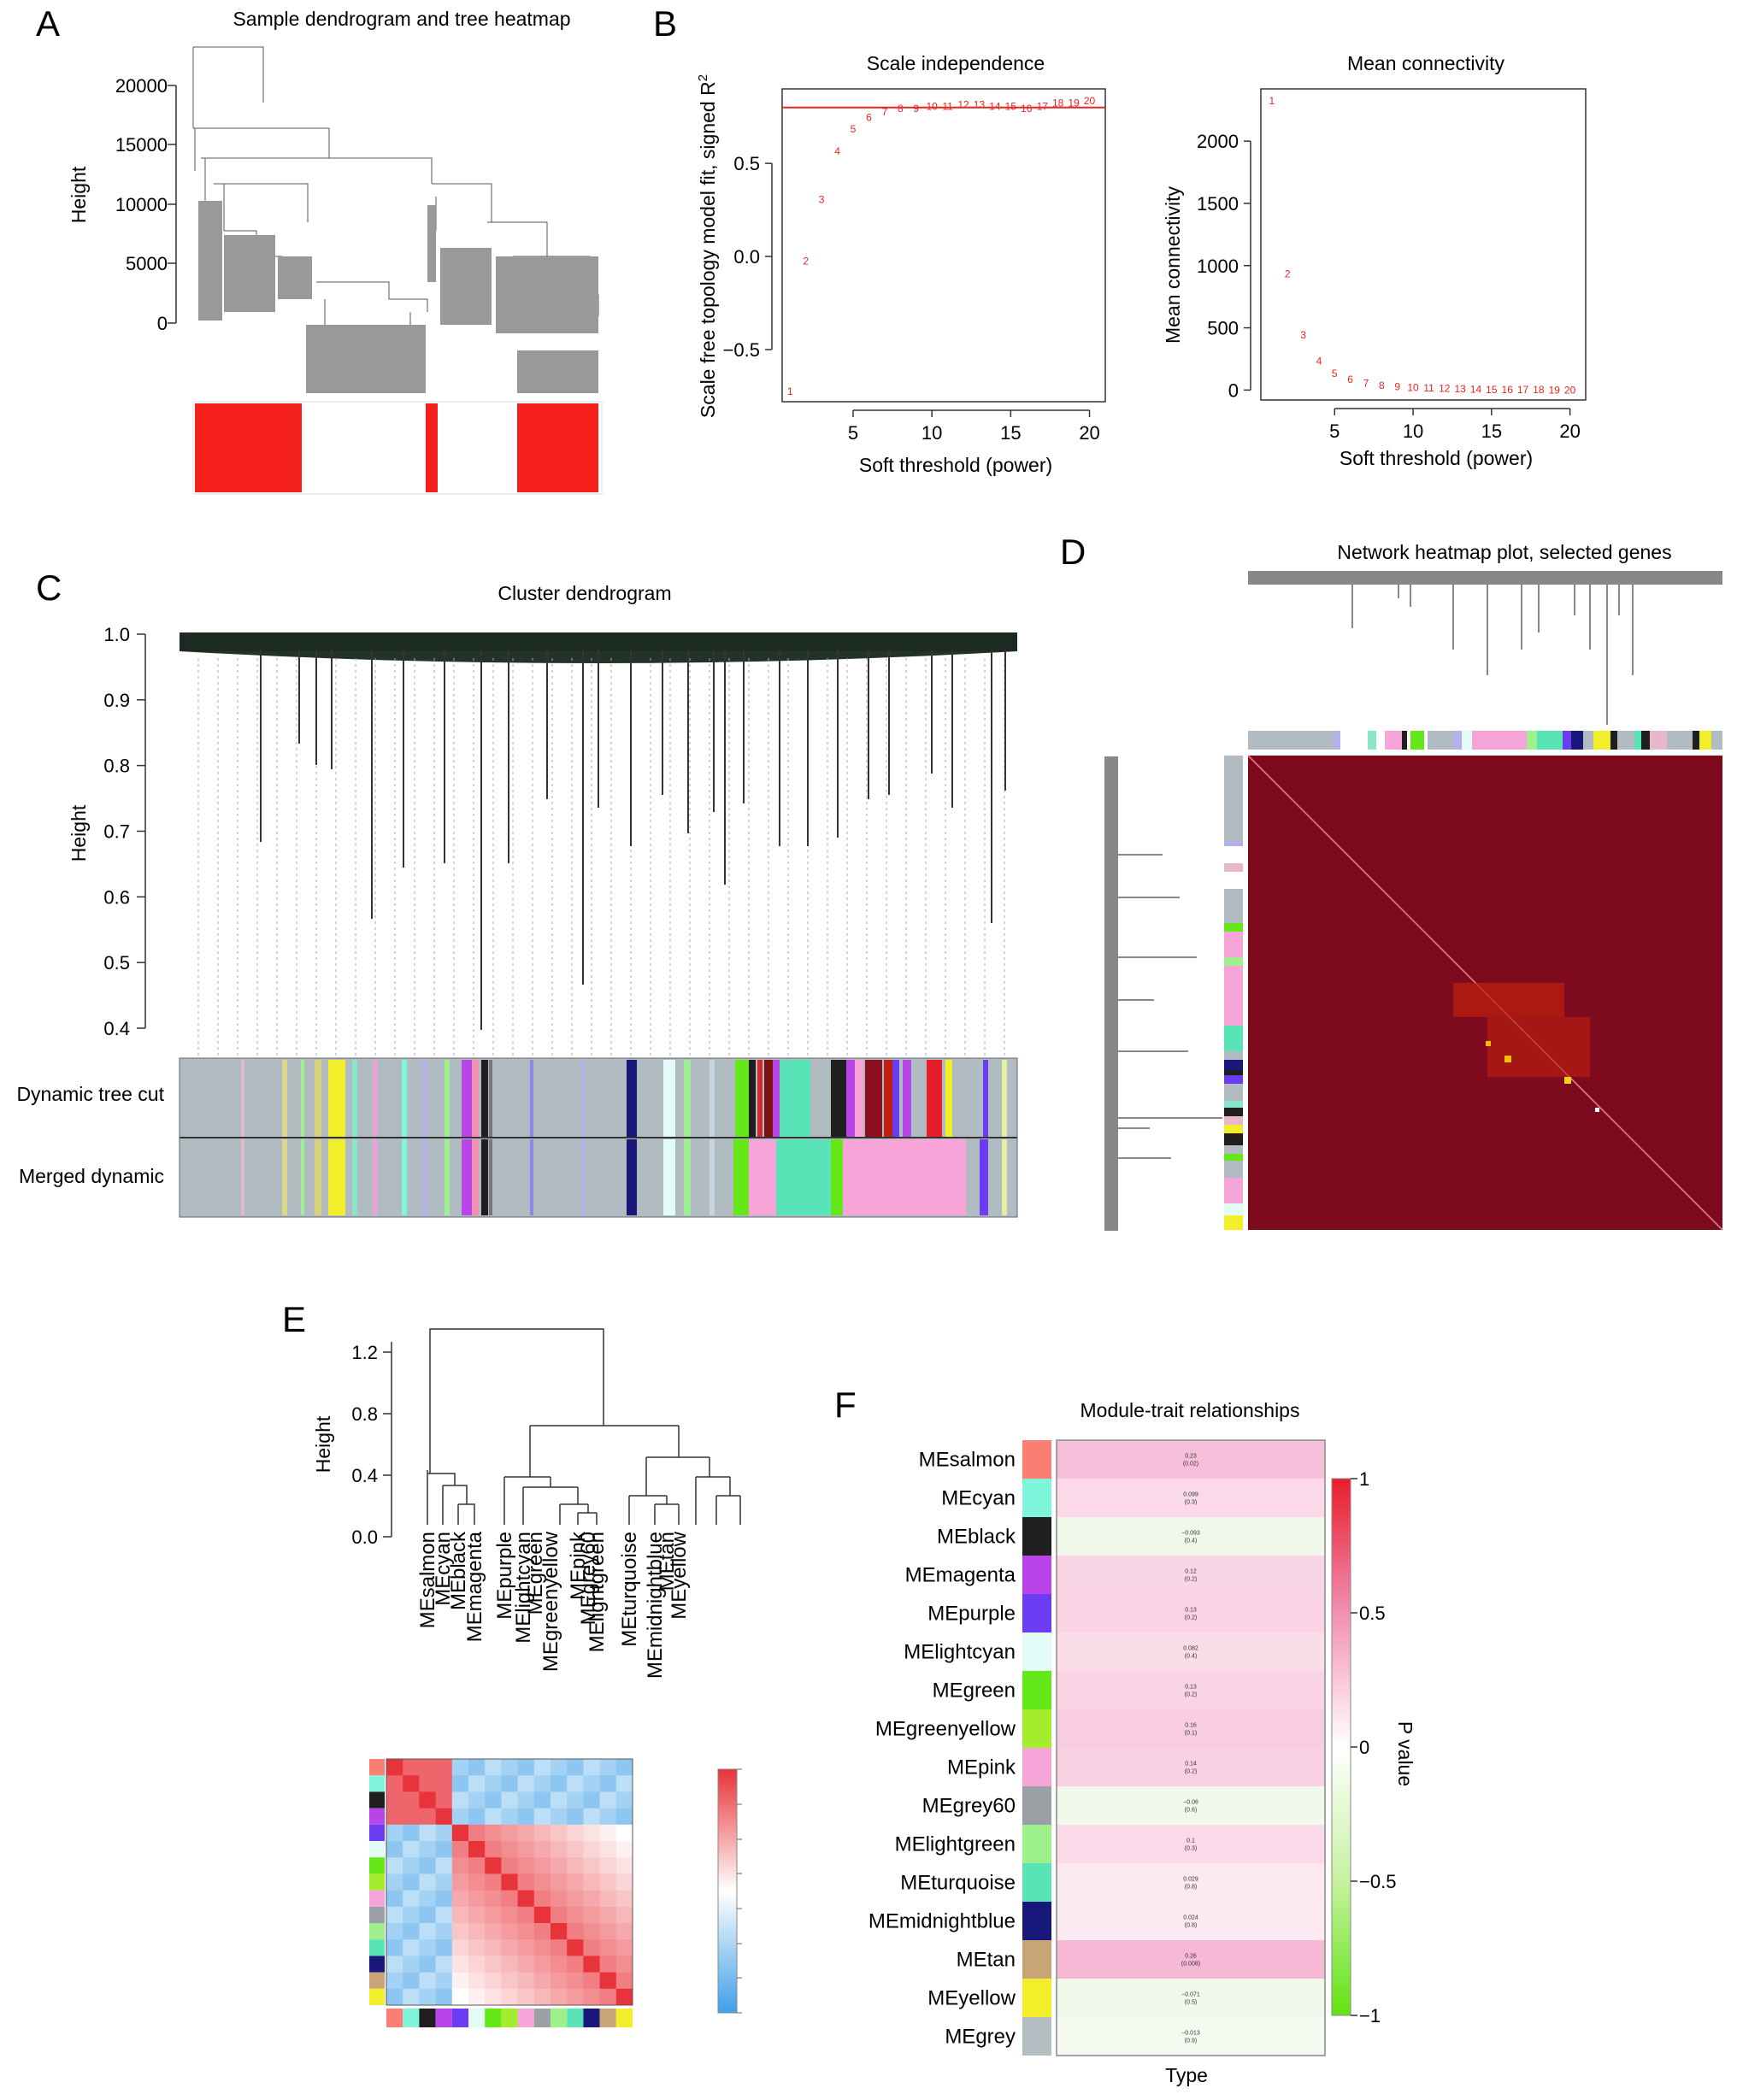 The image size is (1737, 2100). Describe the element at coordinates (1476, 389) in the screenshot. I see `data-point-label: 14` at that location.